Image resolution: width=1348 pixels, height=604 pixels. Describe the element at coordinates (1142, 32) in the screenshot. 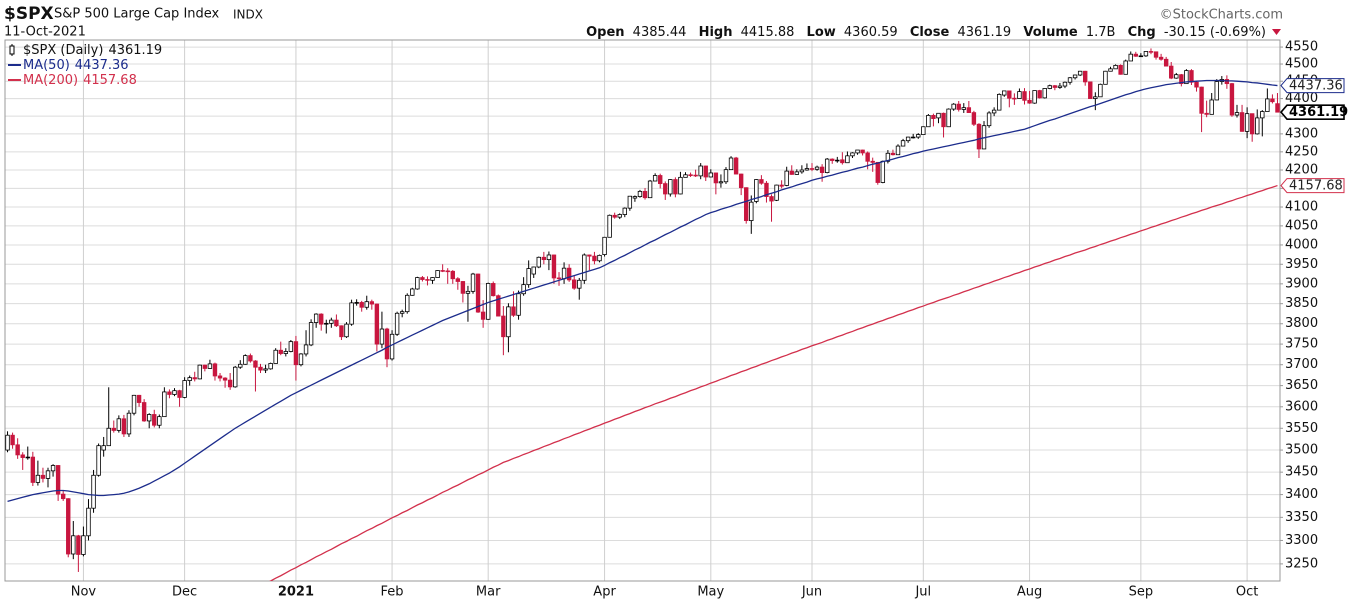

I see `change-label: Chg` at that location.